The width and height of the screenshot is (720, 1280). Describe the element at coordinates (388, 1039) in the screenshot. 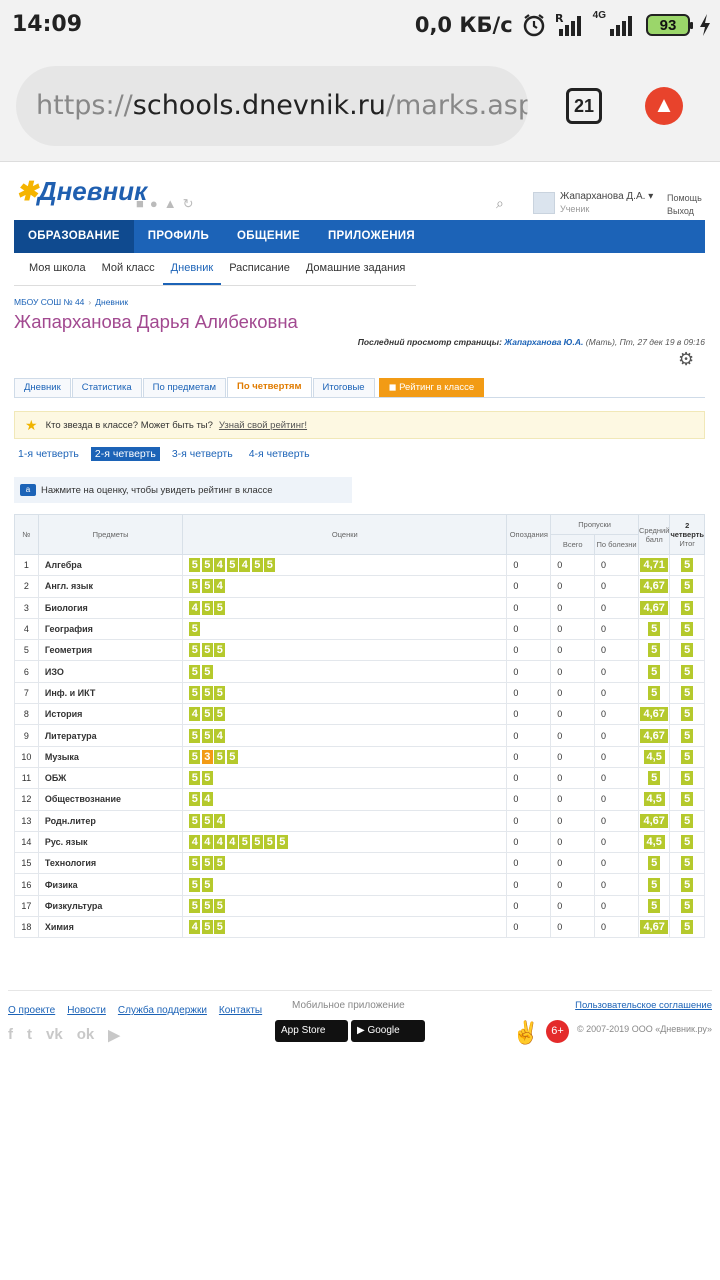

I see `googleplay-button: ▶ Google Play` at that location.